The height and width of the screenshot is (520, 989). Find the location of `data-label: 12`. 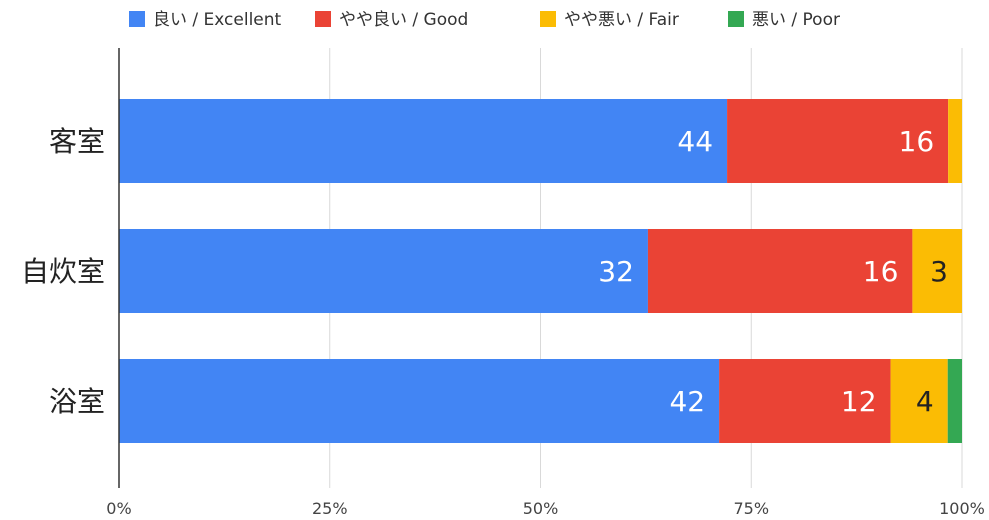

data-label: 12 is located at coordinates (859, 401).